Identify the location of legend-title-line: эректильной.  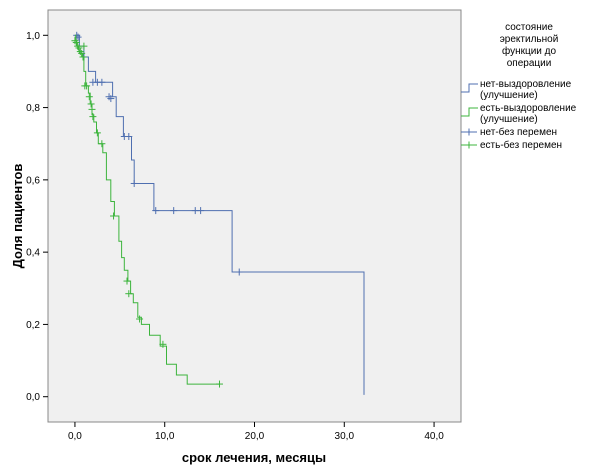
(529, 39).